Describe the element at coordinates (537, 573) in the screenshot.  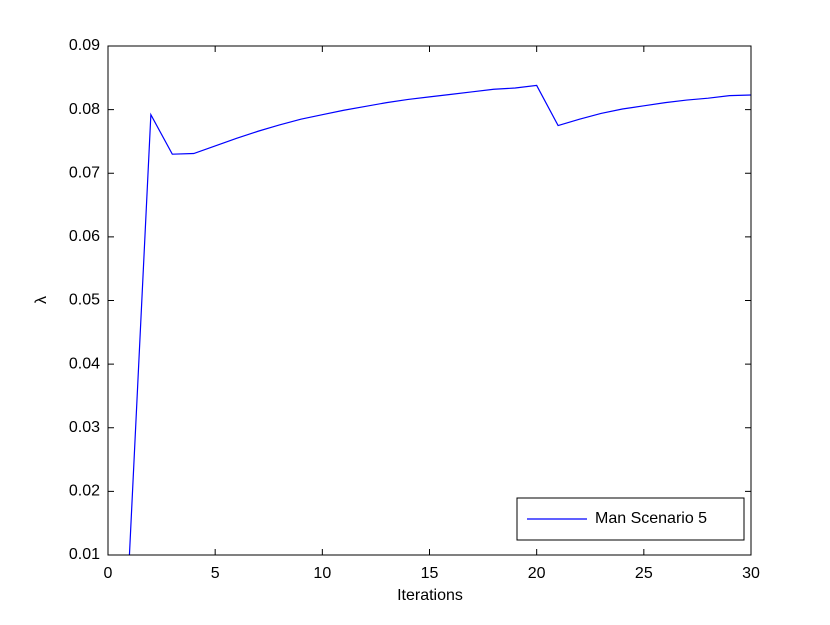
I see `x-tick-label: 20` at that location.